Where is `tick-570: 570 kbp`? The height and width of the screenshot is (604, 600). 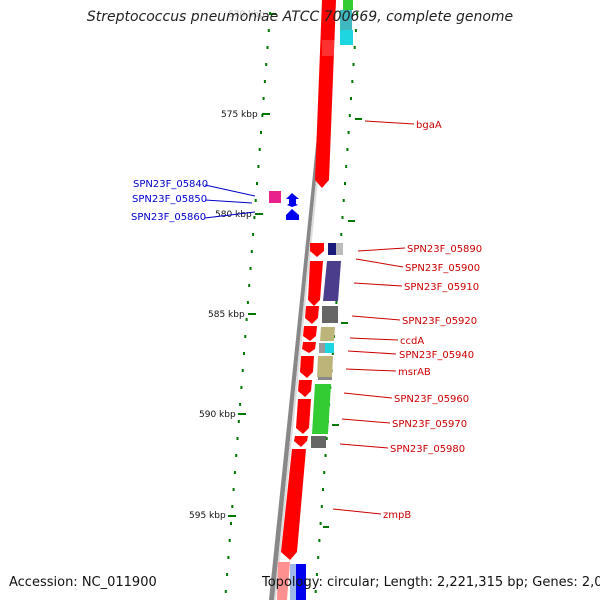
tick-570: 570 kbp is located at coordinates (252, 15).